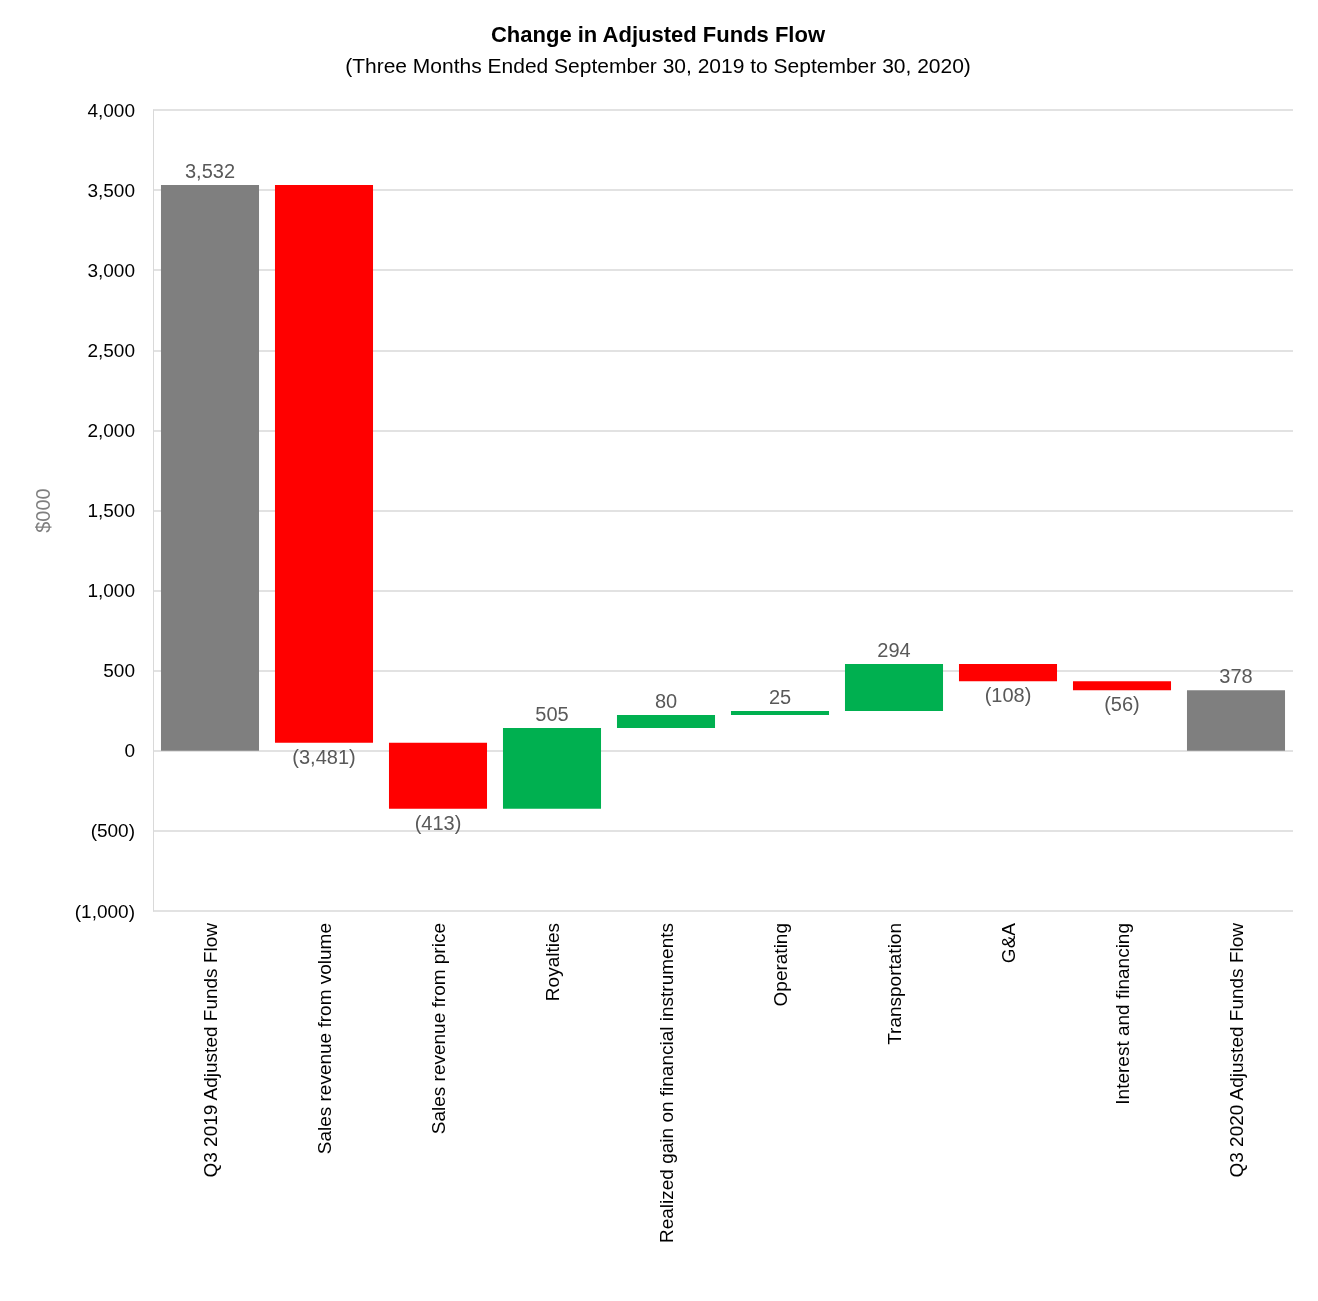  What do you see at coordinates (104, 911) in the screenshot?
I see `y-tick-label: (1,000)` at bounding box center [104, 911].